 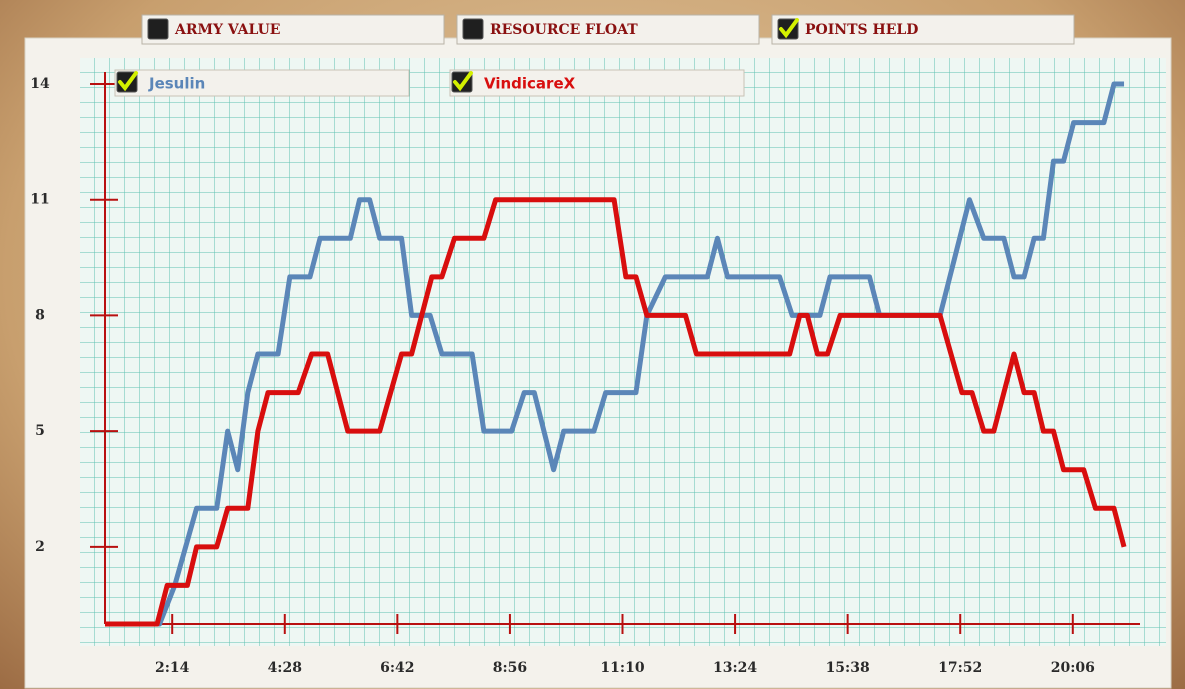 I want to click on x-tick-label: 15:38, so click(x=848, y=668).